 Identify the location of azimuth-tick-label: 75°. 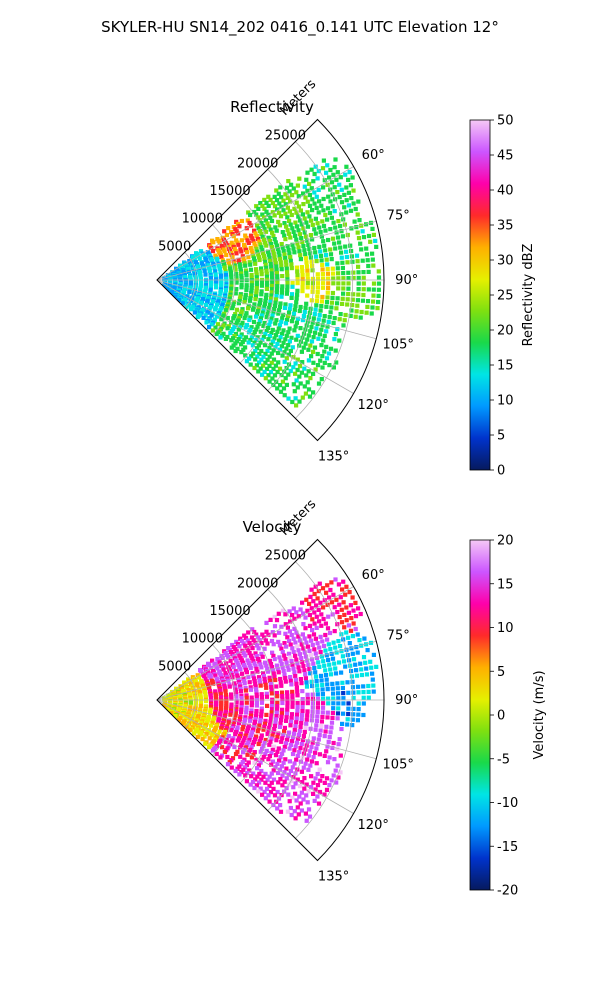
(398, 215).